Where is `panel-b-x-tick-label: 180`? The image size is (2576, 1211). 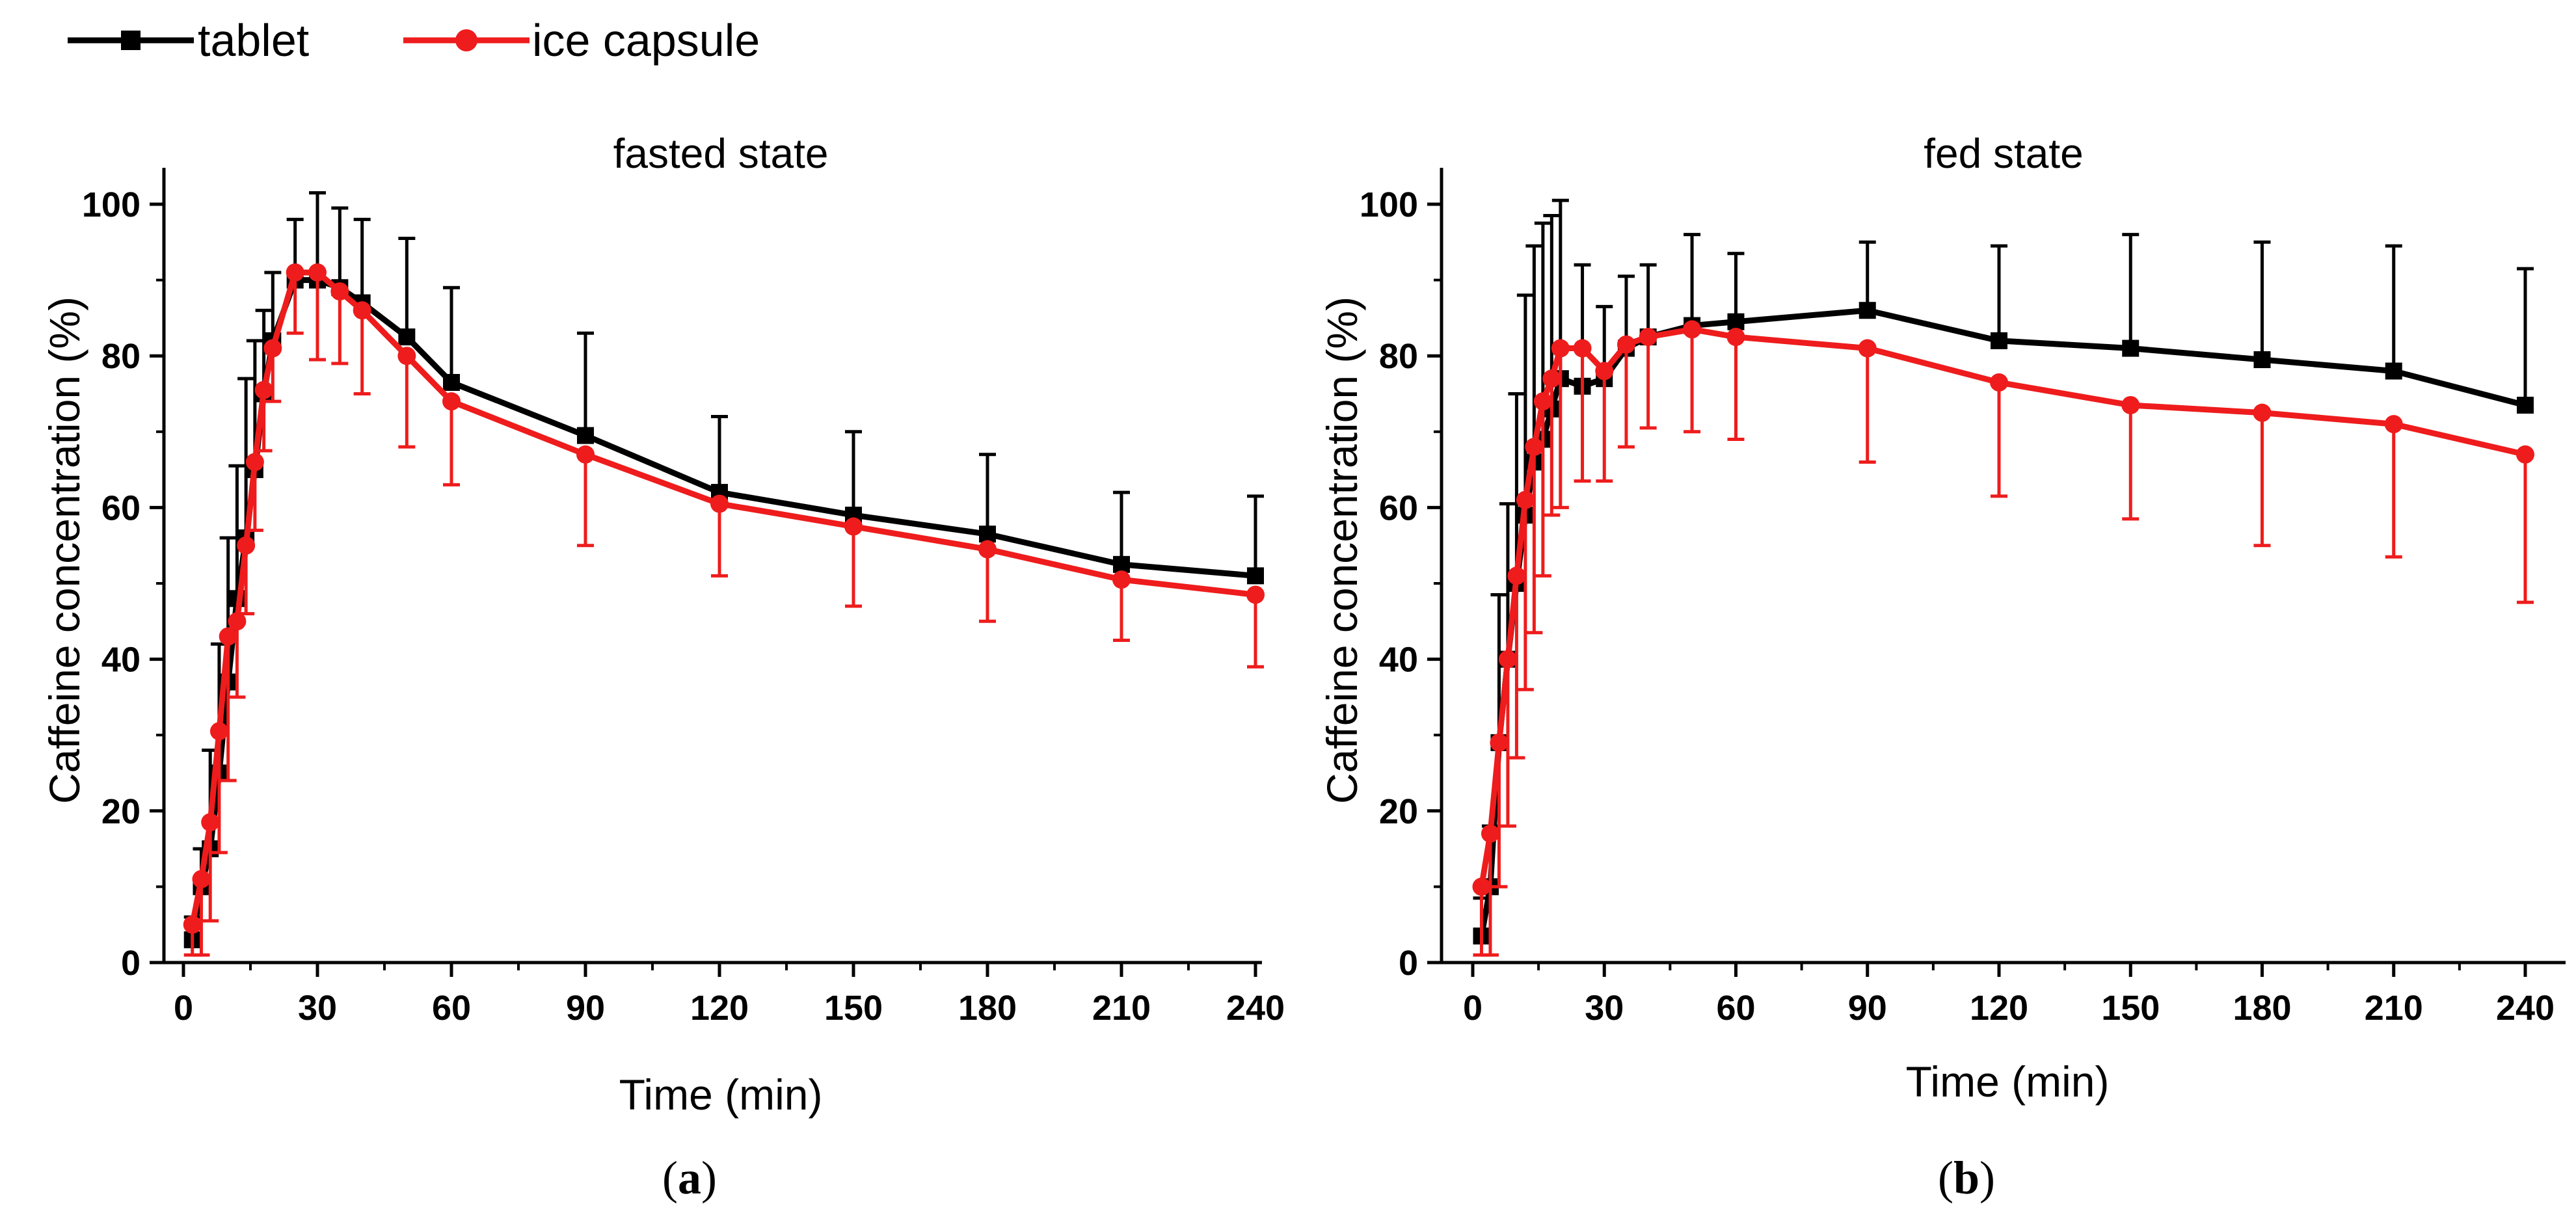 panel-b-x-tick-label: 180 is located at coordinates (2262, 1008).